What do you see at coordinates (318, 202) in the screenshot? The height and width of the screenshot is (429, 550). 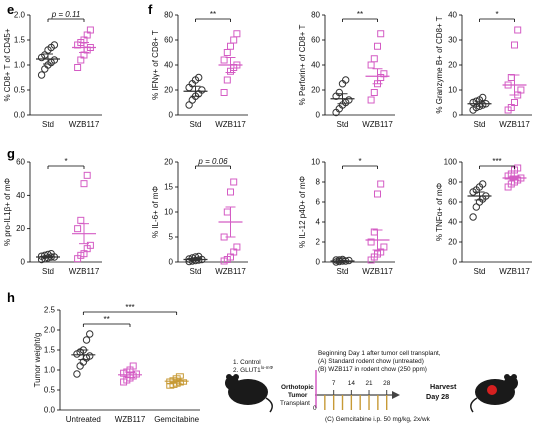 I see `y-tick-label: 6` at bounding box center [318, 202].